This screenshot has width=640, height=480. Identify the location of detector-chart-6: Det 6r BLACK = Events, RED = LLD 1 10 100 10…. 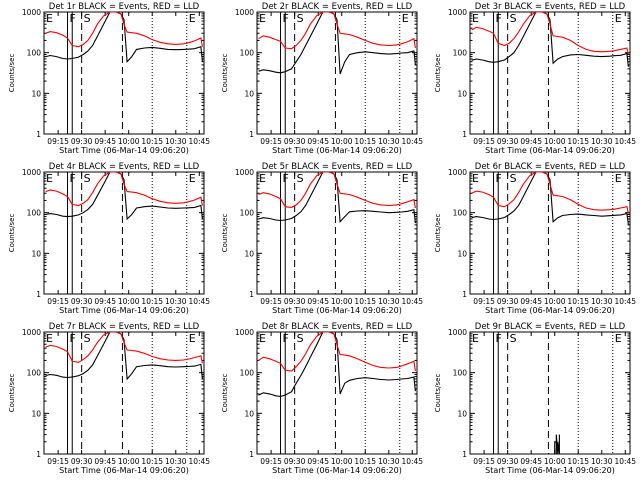
(535, 238).